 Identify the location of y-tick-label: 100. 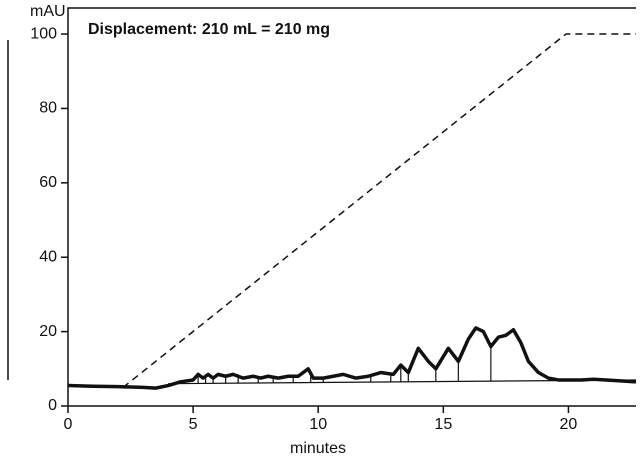
(43, 33).